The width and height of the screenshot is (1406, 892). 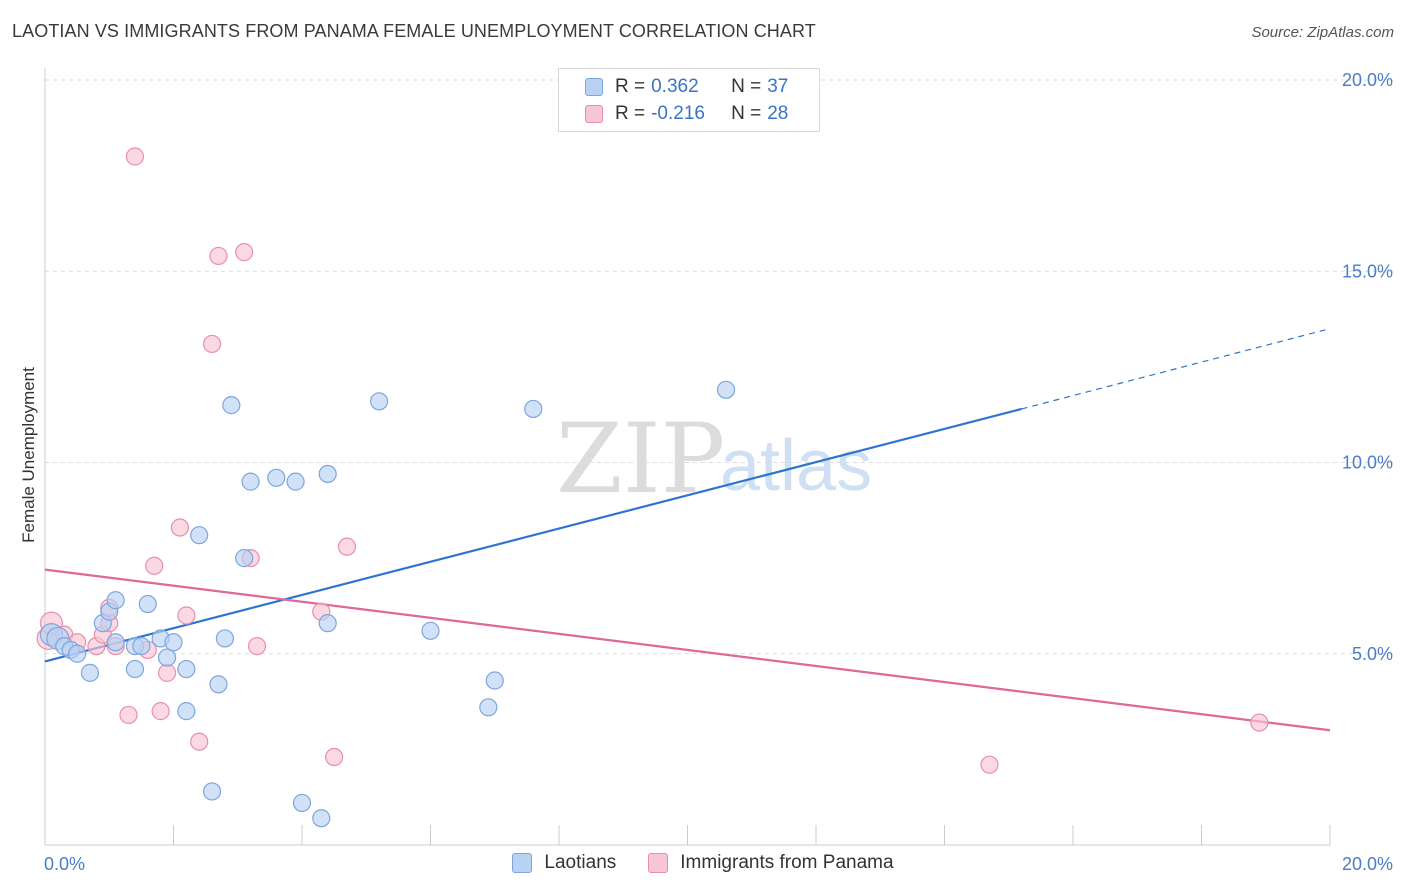 I want to click on x-tick-label-end: 20.0%, so click(x=1367, y=864).